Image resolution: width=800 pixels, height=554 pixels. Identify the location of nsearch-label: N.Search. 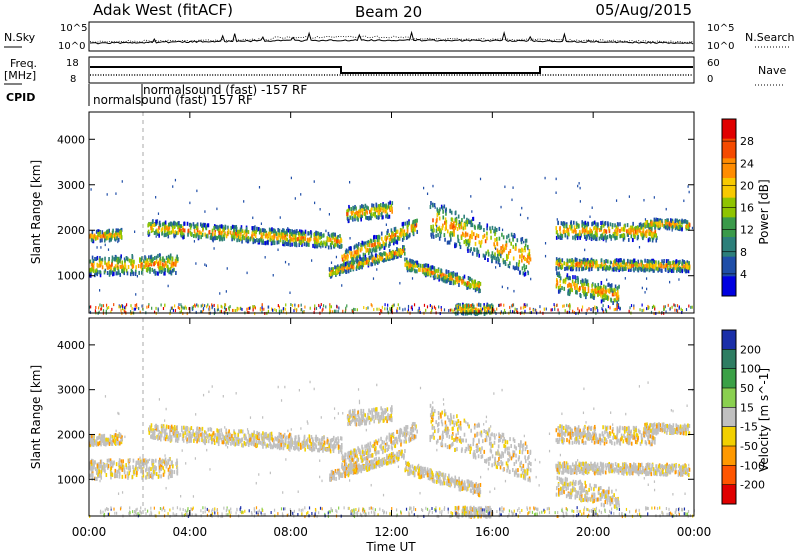
(770, 37).